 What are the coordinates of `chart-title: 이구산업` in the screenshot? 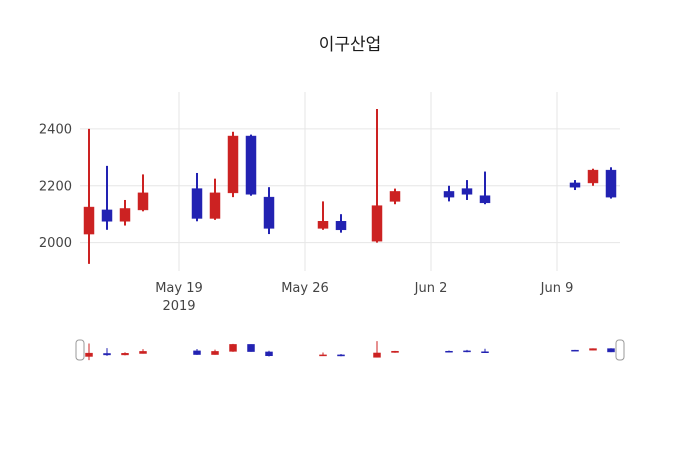 It's located at (350, 45).